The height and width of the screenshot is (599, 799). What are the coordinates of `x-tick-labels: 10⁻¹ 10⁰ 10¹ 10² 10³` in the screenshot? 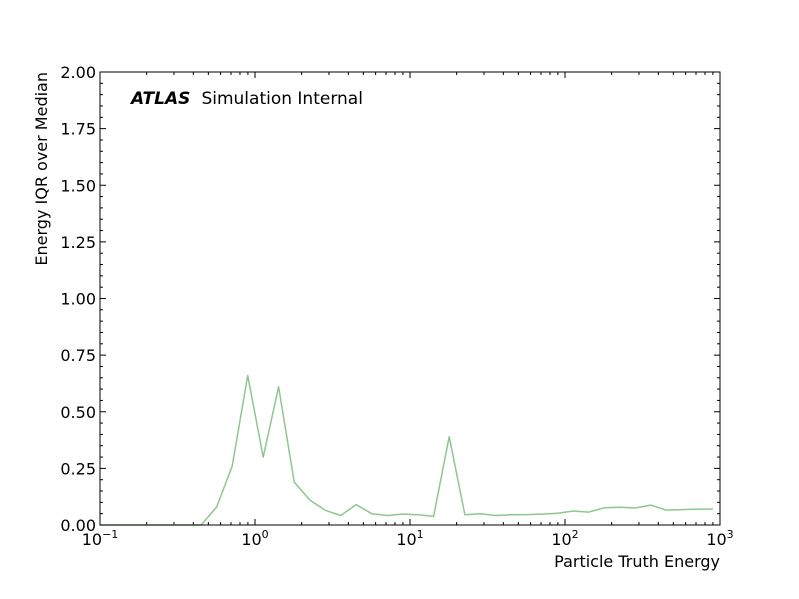 It's located at (408, 538).